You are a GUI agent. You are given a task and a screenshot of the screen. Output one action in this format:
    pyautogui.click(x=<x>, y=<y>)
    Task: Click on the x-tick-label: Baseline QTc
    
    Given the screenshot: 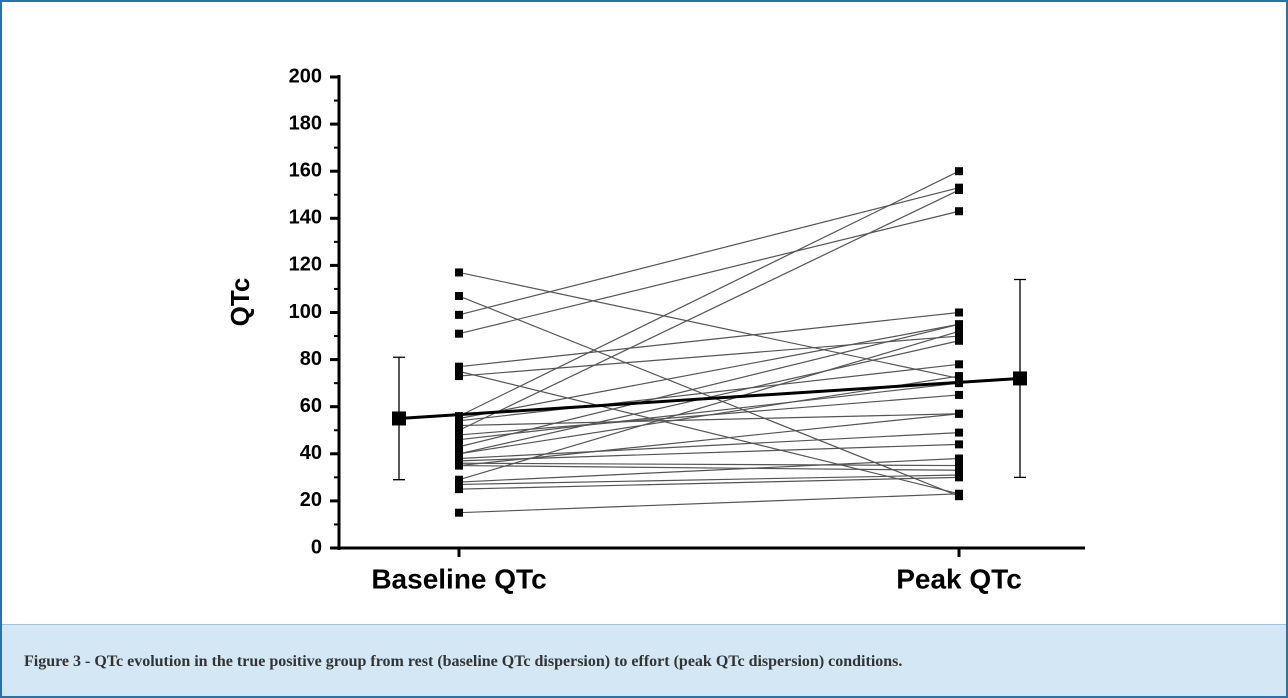 What is the action you would take?
    pyautogui.click(x=458, y=578)
    